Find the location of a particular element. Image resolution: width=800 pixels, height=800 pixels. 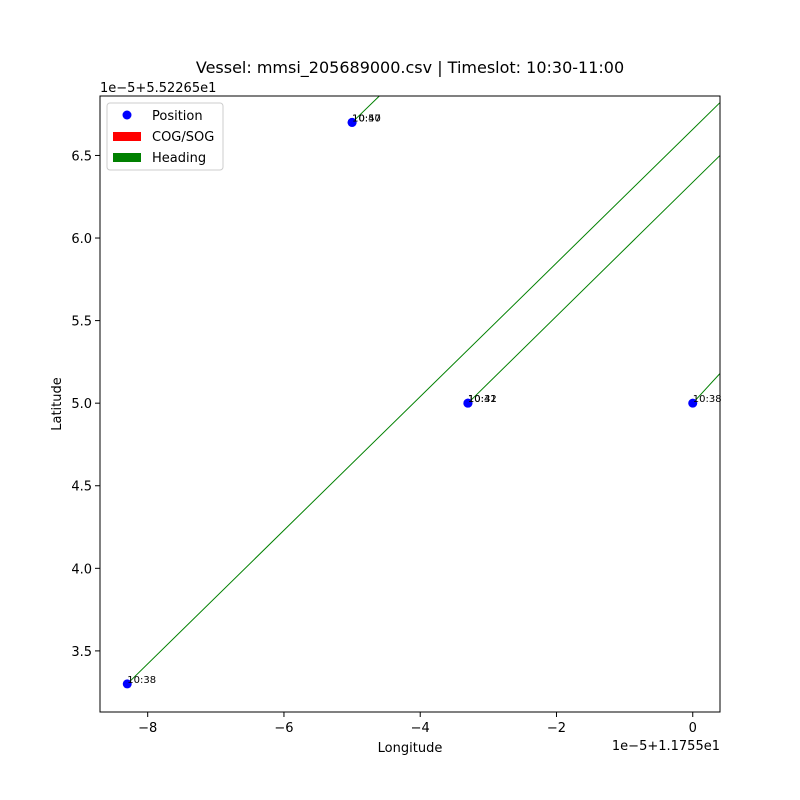

legend-label: COG/SOG is located at coordinates (183, 137).